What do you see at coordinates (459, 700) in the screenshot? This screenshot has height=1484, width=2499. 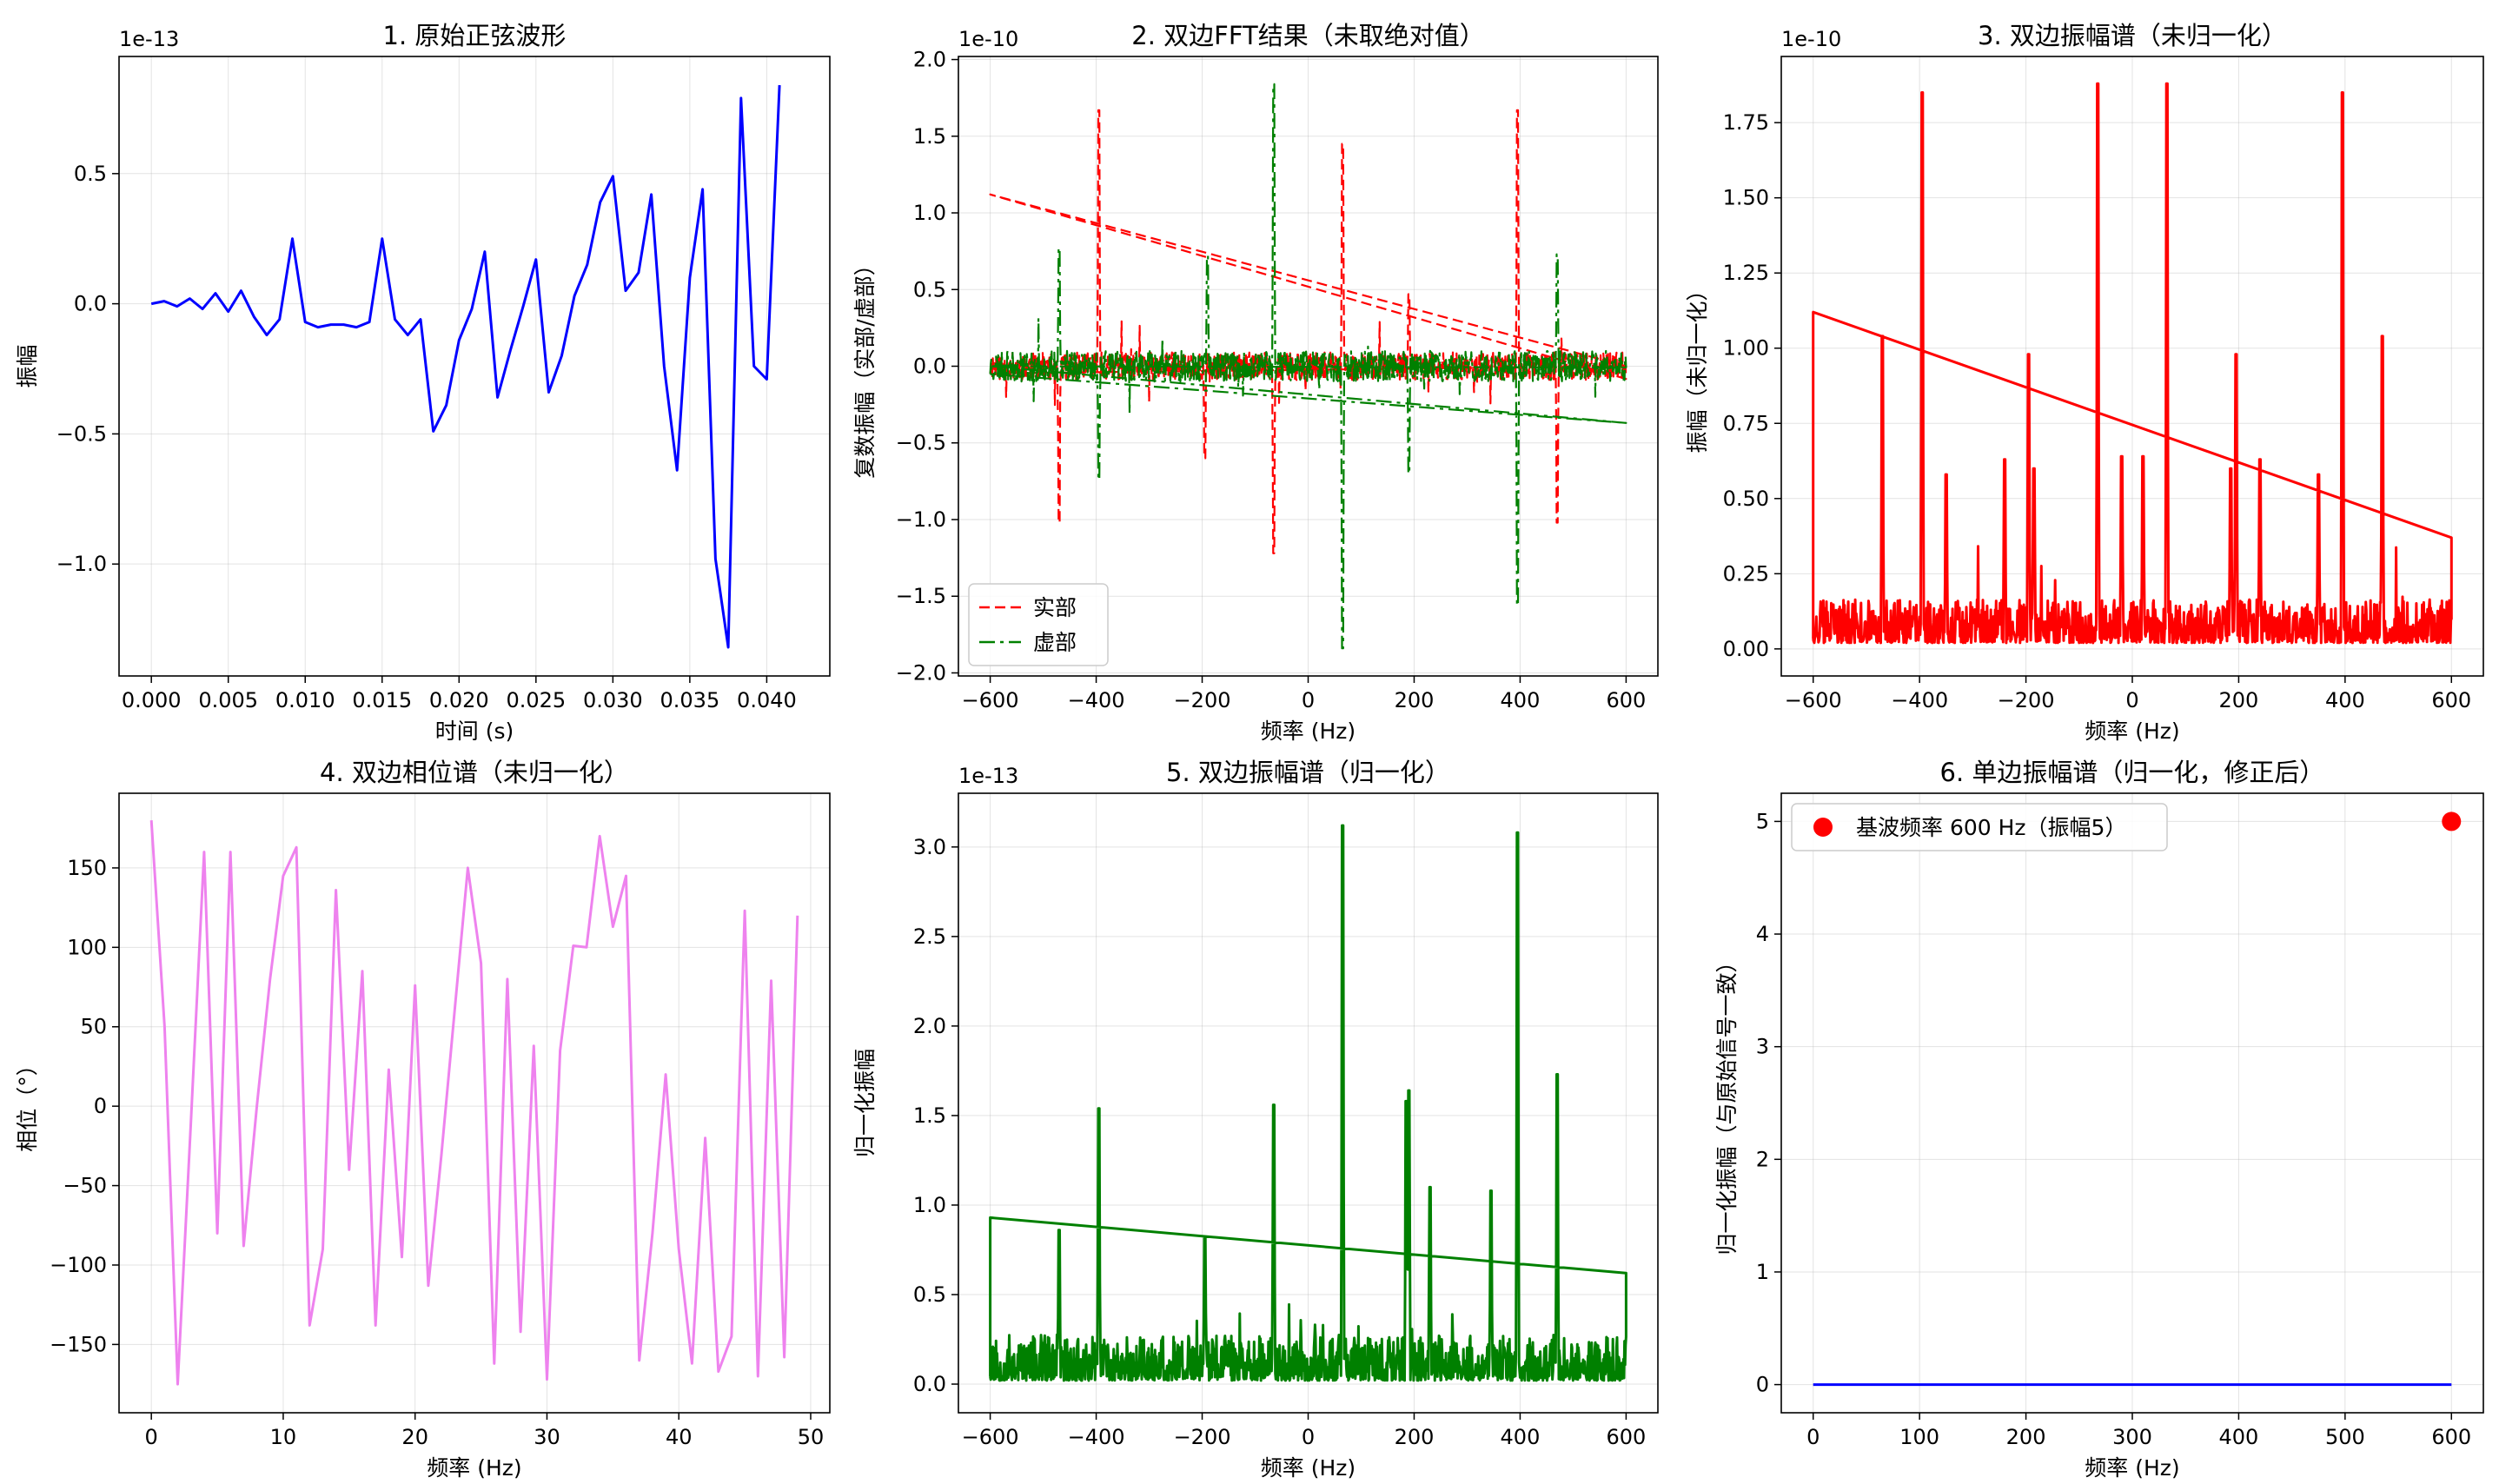 I see `x-tick-label: 0.020` at bounding box center [459, 700].